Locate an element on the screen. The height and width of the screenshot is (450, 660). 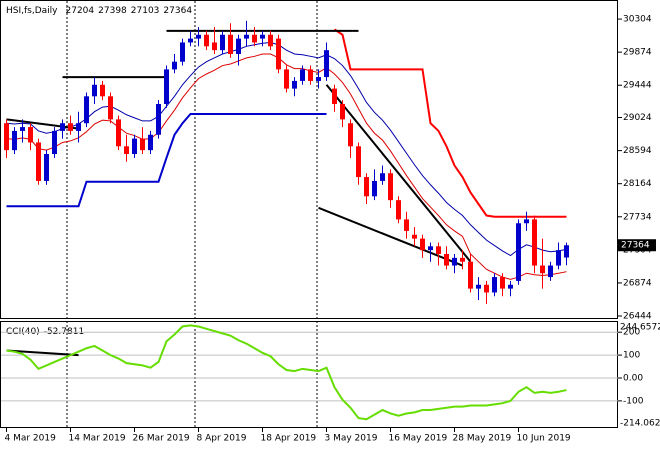
x-tick-label: 8 Apr 2019 is located at coordinates (222, 439).